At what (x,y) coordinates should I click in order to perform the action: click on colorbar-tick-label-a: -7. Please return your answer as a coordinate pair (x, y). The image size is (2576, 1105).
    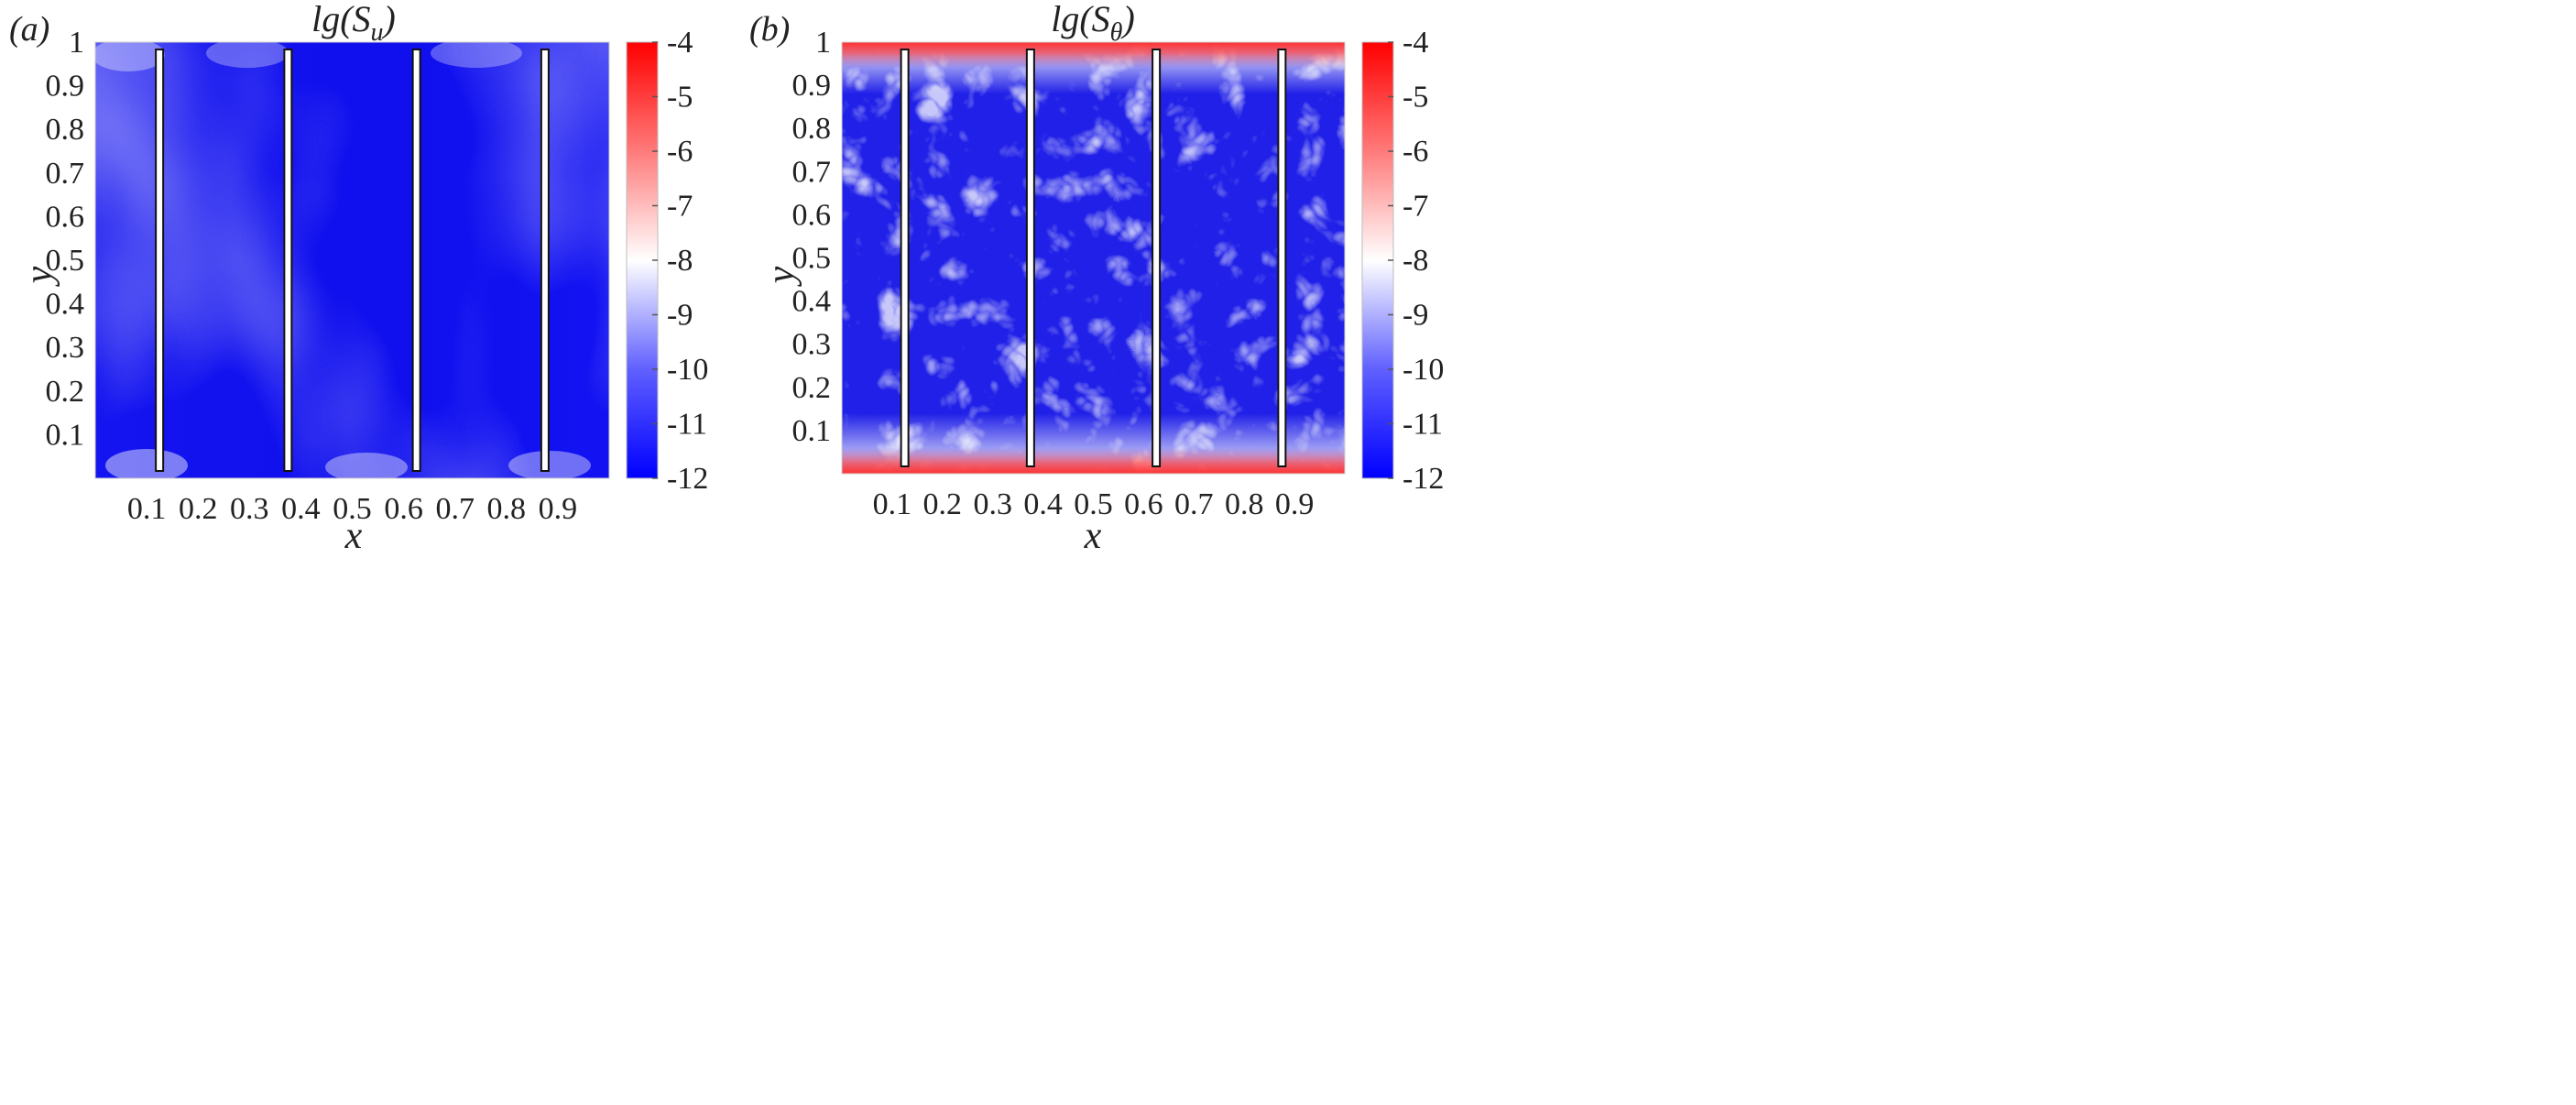
    Looking at the image, I should click on (680, 207).